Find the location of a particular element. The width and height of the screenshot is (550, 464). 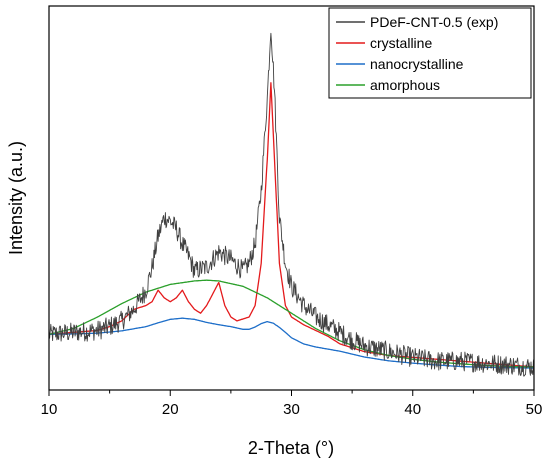

x-tick-label: 10 is located at coordinates (49, 409).